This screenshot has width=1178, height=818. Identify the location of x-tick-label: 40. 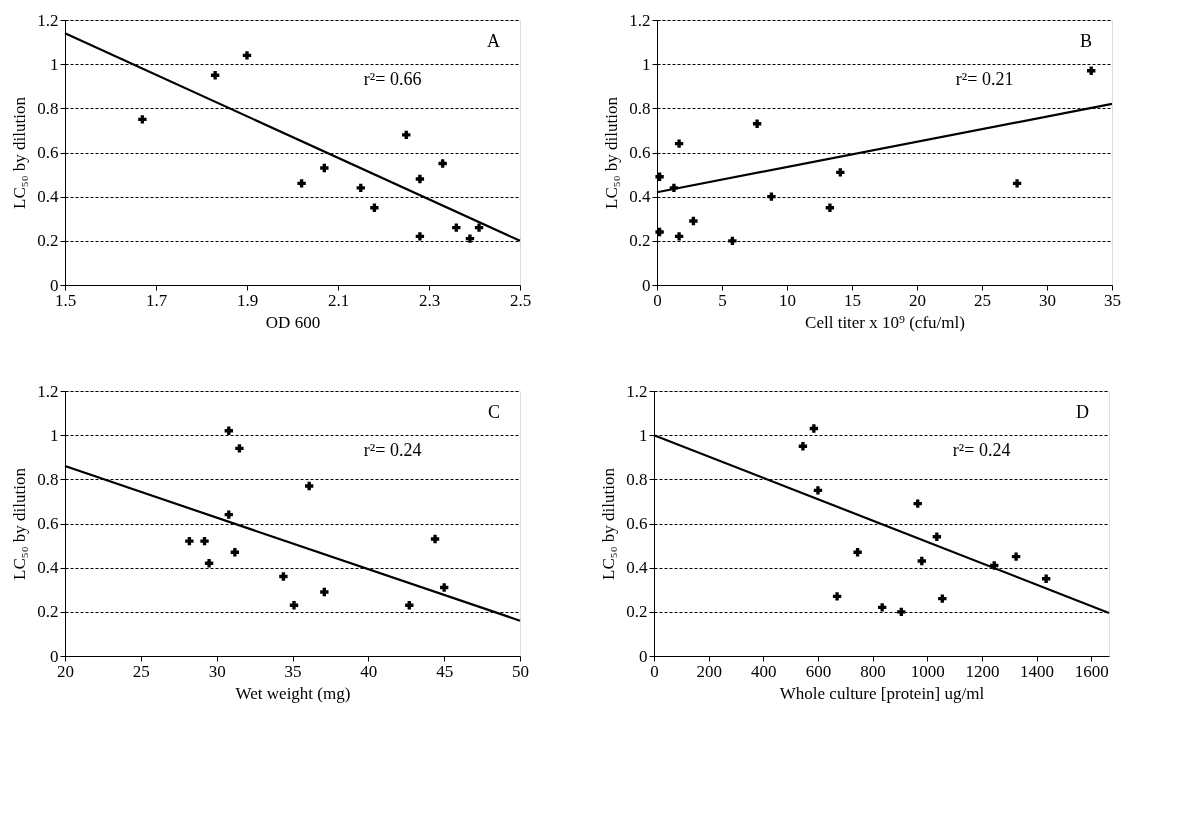
(369, 671).